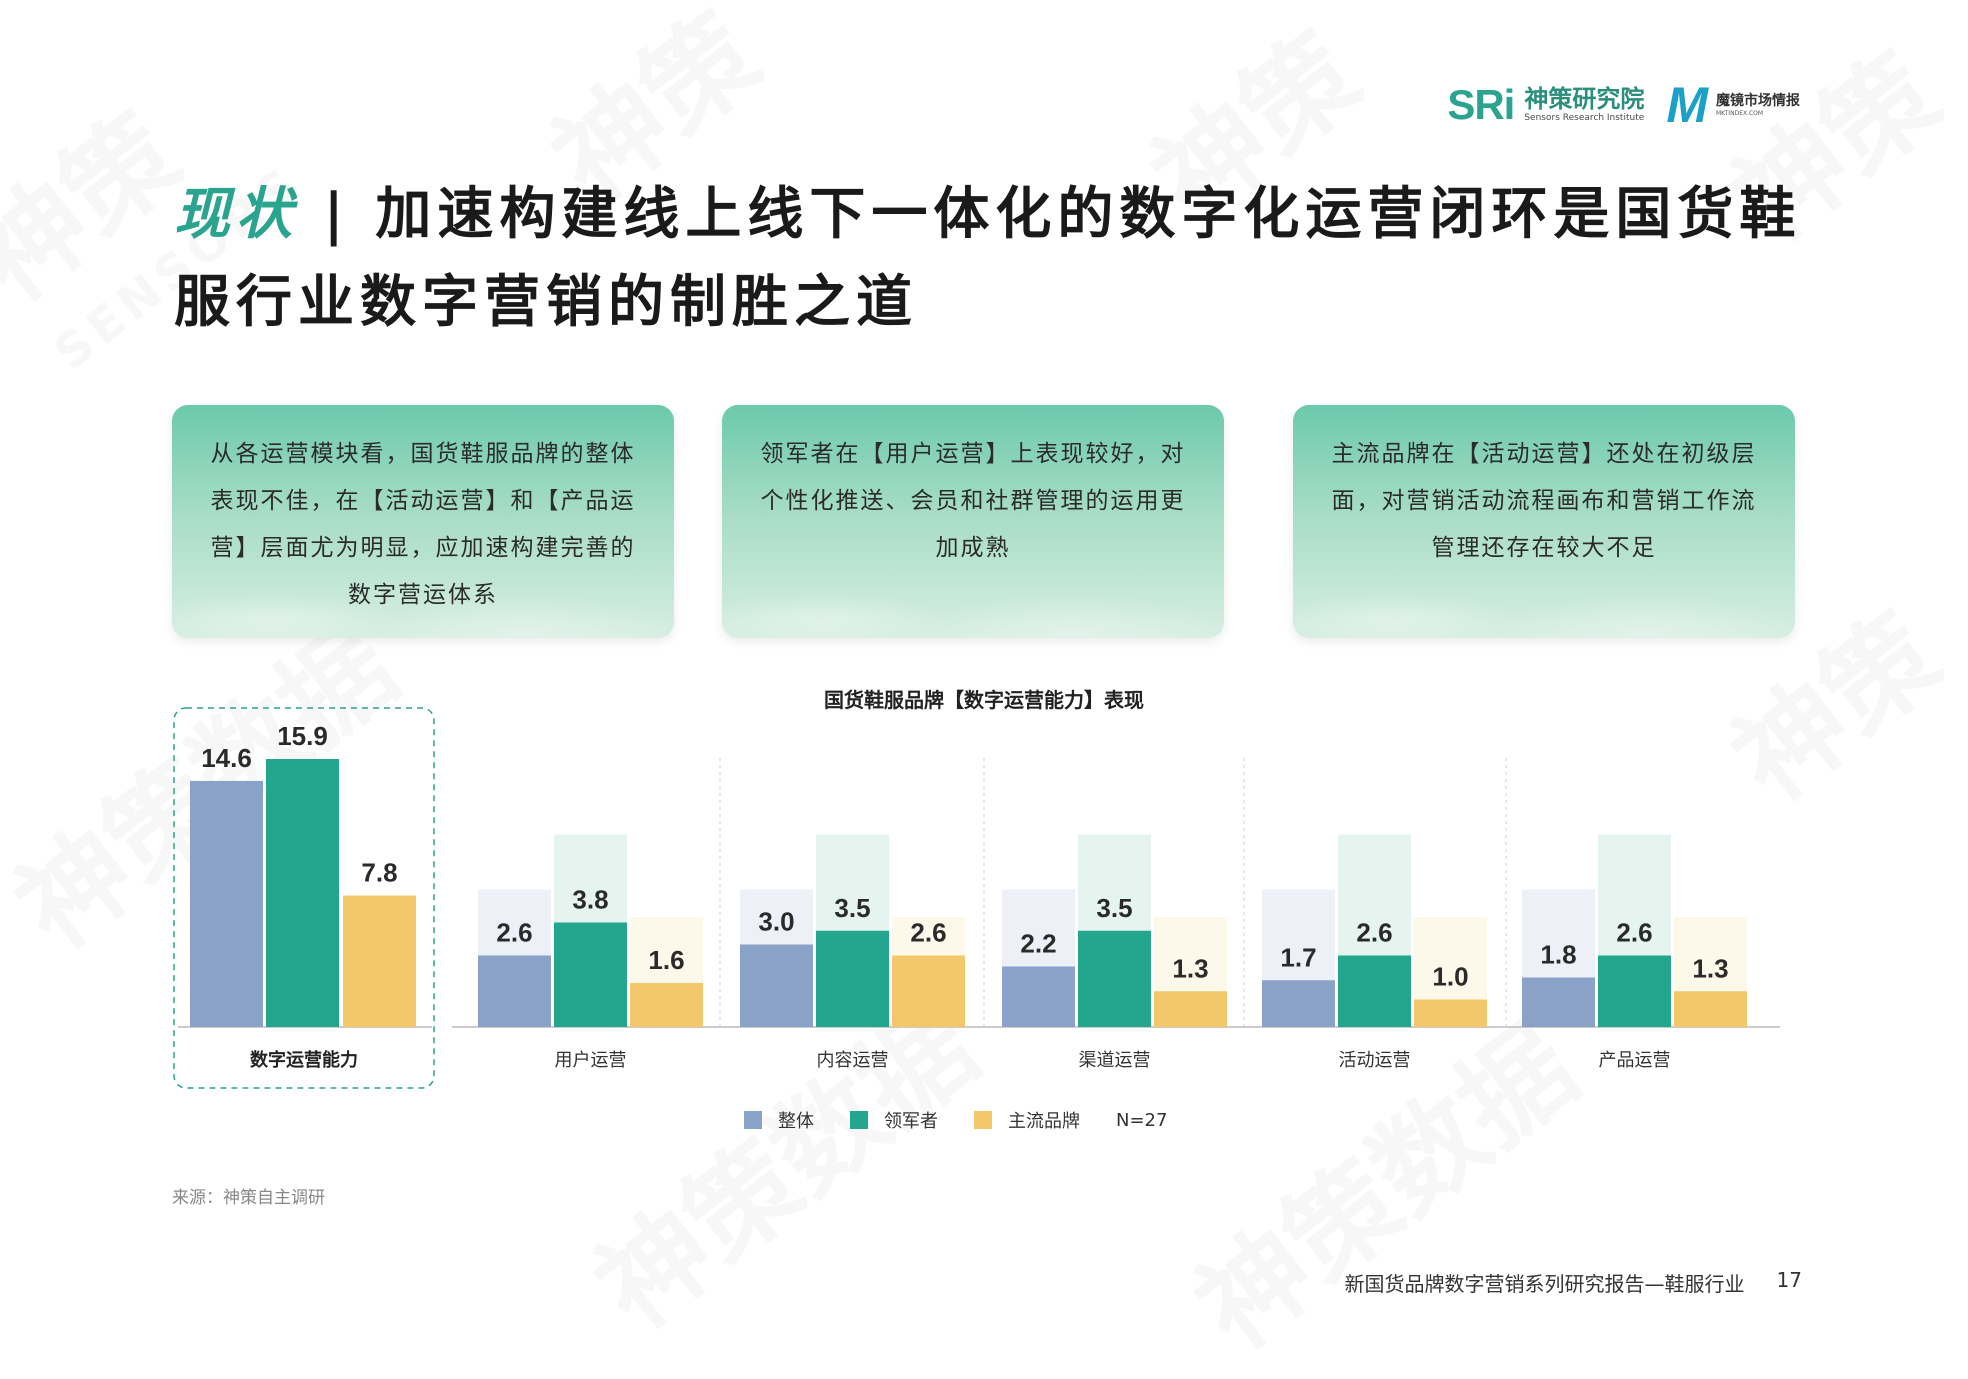 The width and height of the screenshot is (1968, 1379). Describe the element at coordinates (1142, 1120) in the screenshot. I see `sample-size-note: N=27` at that location.